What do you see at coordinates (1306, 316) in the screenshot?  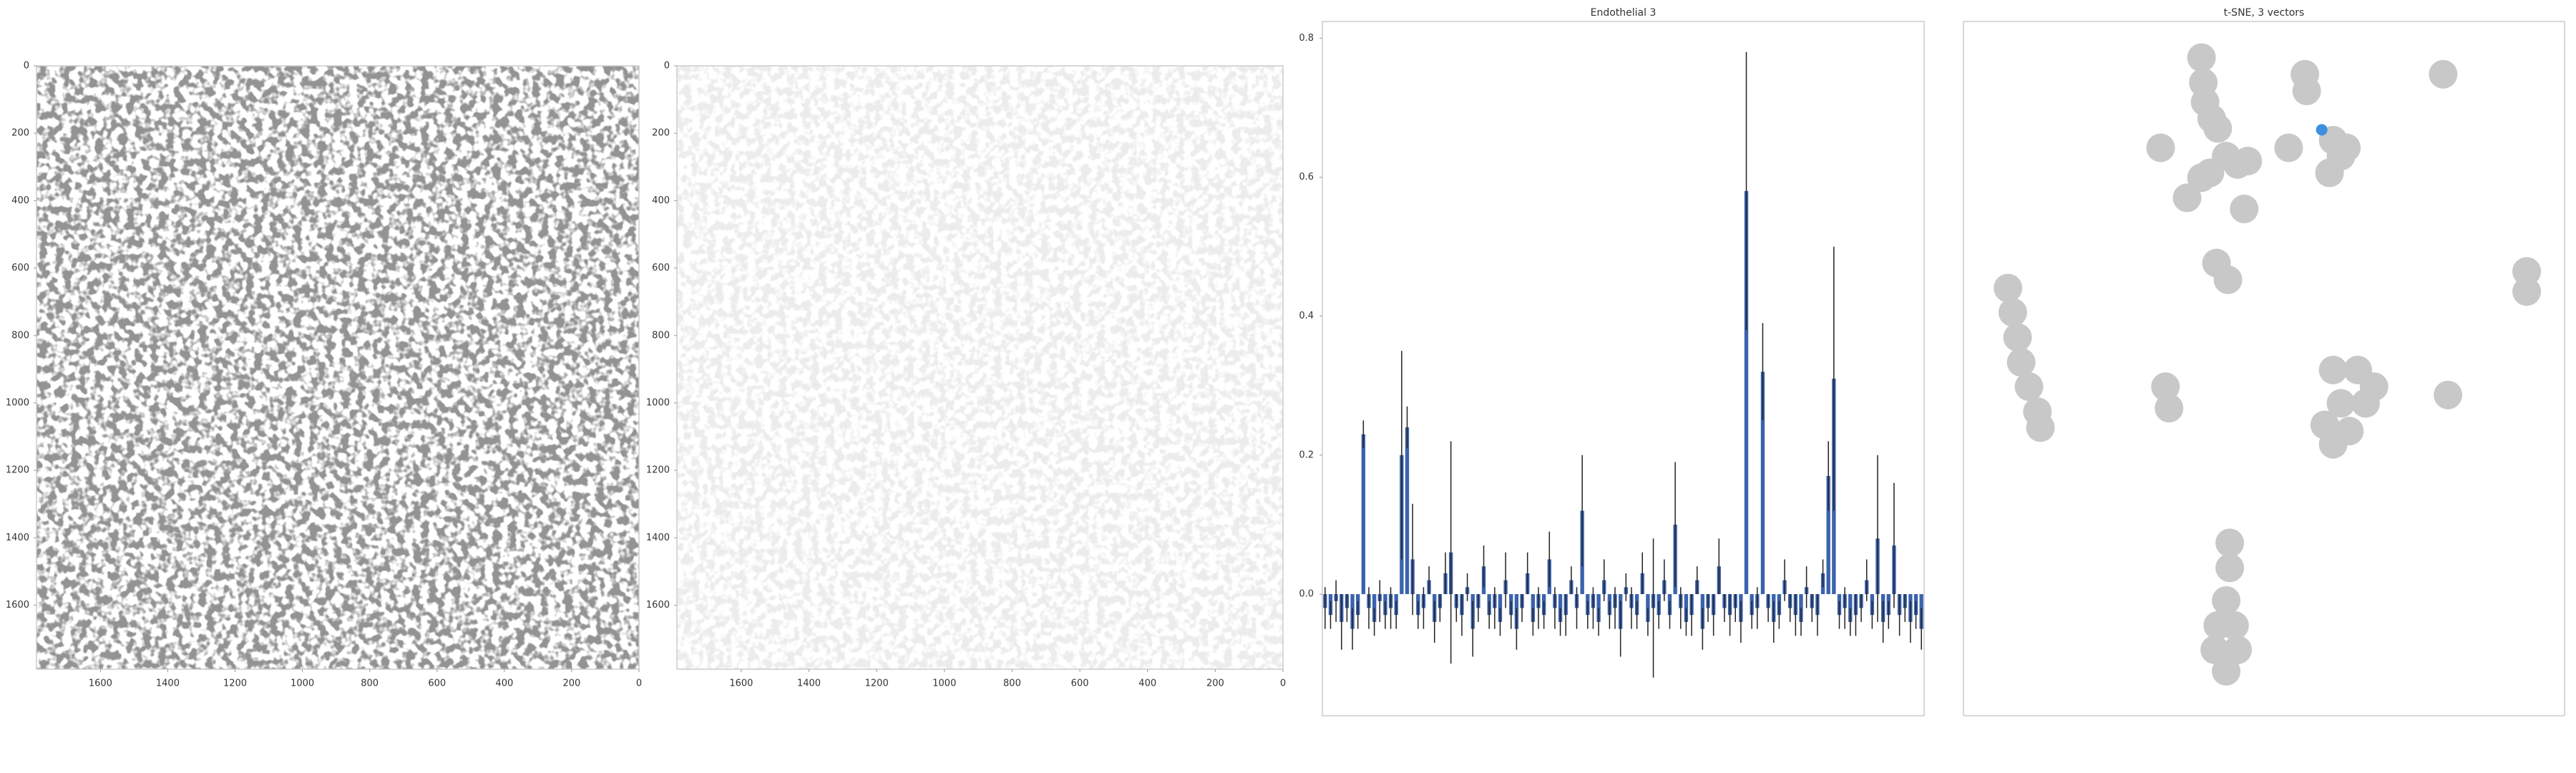 I see `y-tick-label: 0.4` at bounding box center [1306, 316].